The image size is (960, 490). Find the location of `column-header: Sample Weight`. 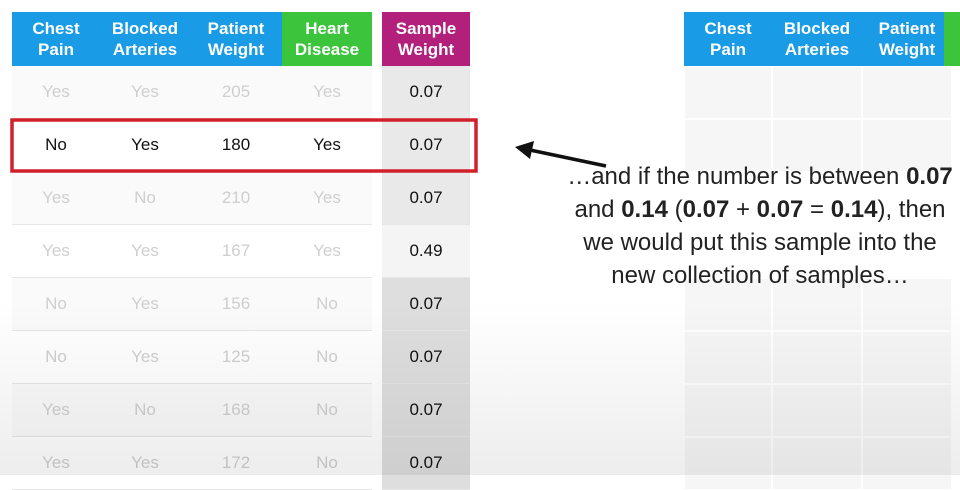

column-header: Sample Weight is located at coordinates (426, 39).